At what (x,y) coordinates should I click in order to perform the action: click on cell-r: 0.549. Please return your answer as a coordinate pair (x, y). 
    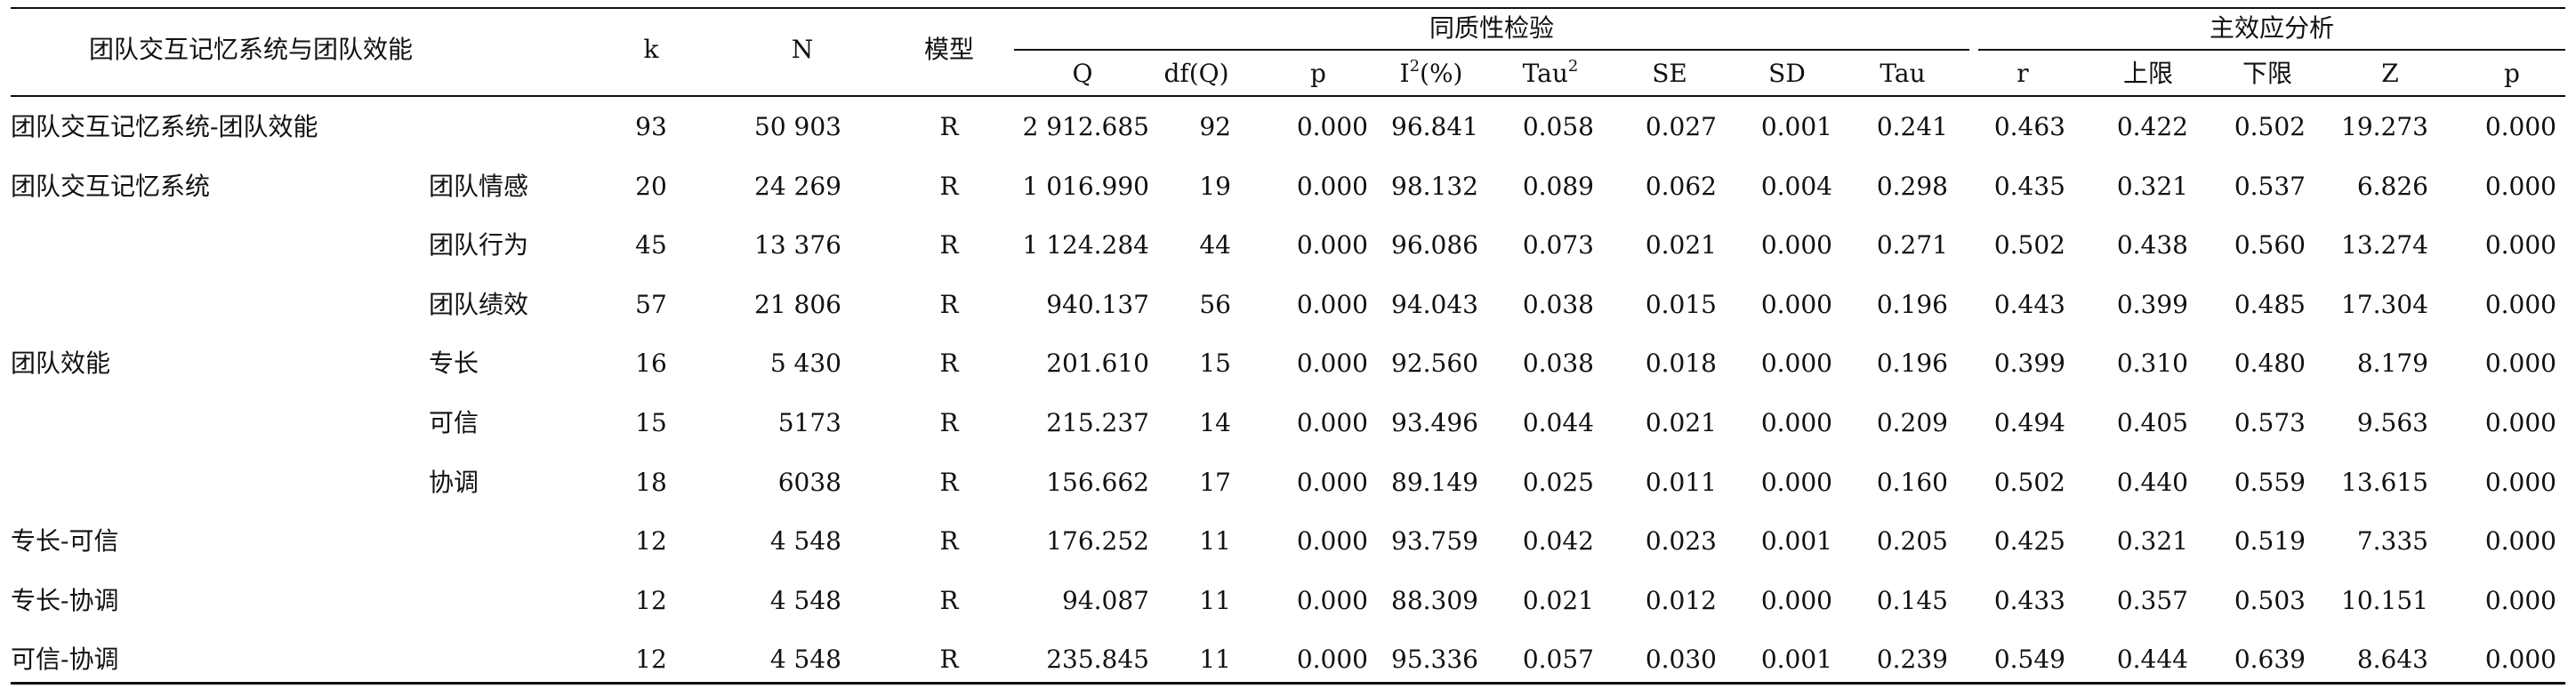
    Looking at the image, I should click on (2029, 659).